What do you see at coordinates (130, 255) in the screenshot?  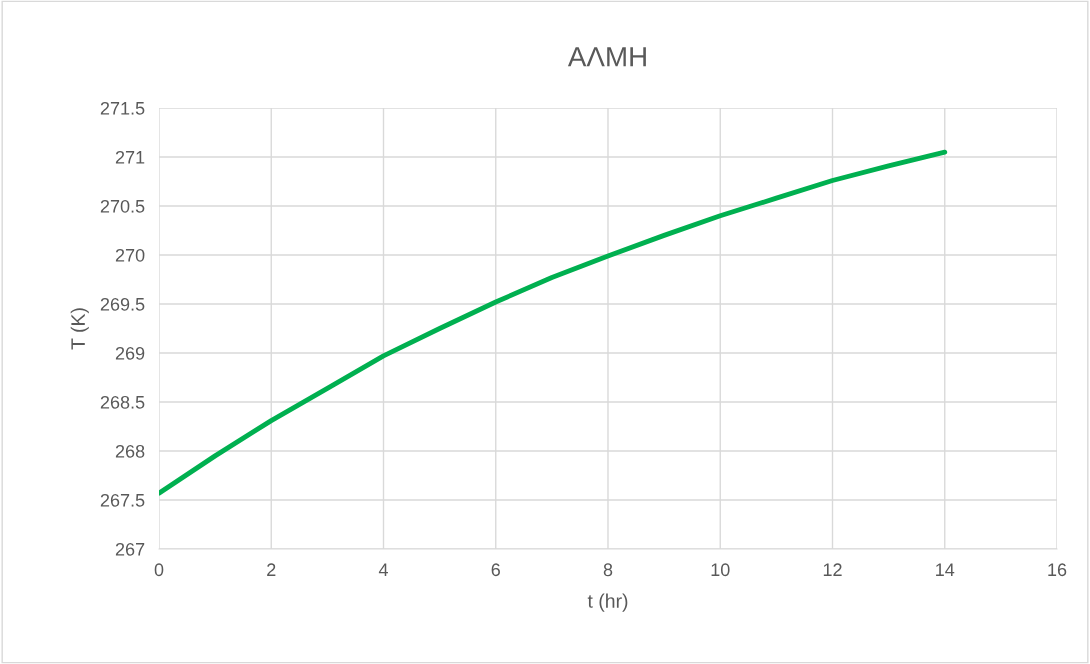 I see `y-tick-label: 270` at bounding box center [130, 255].